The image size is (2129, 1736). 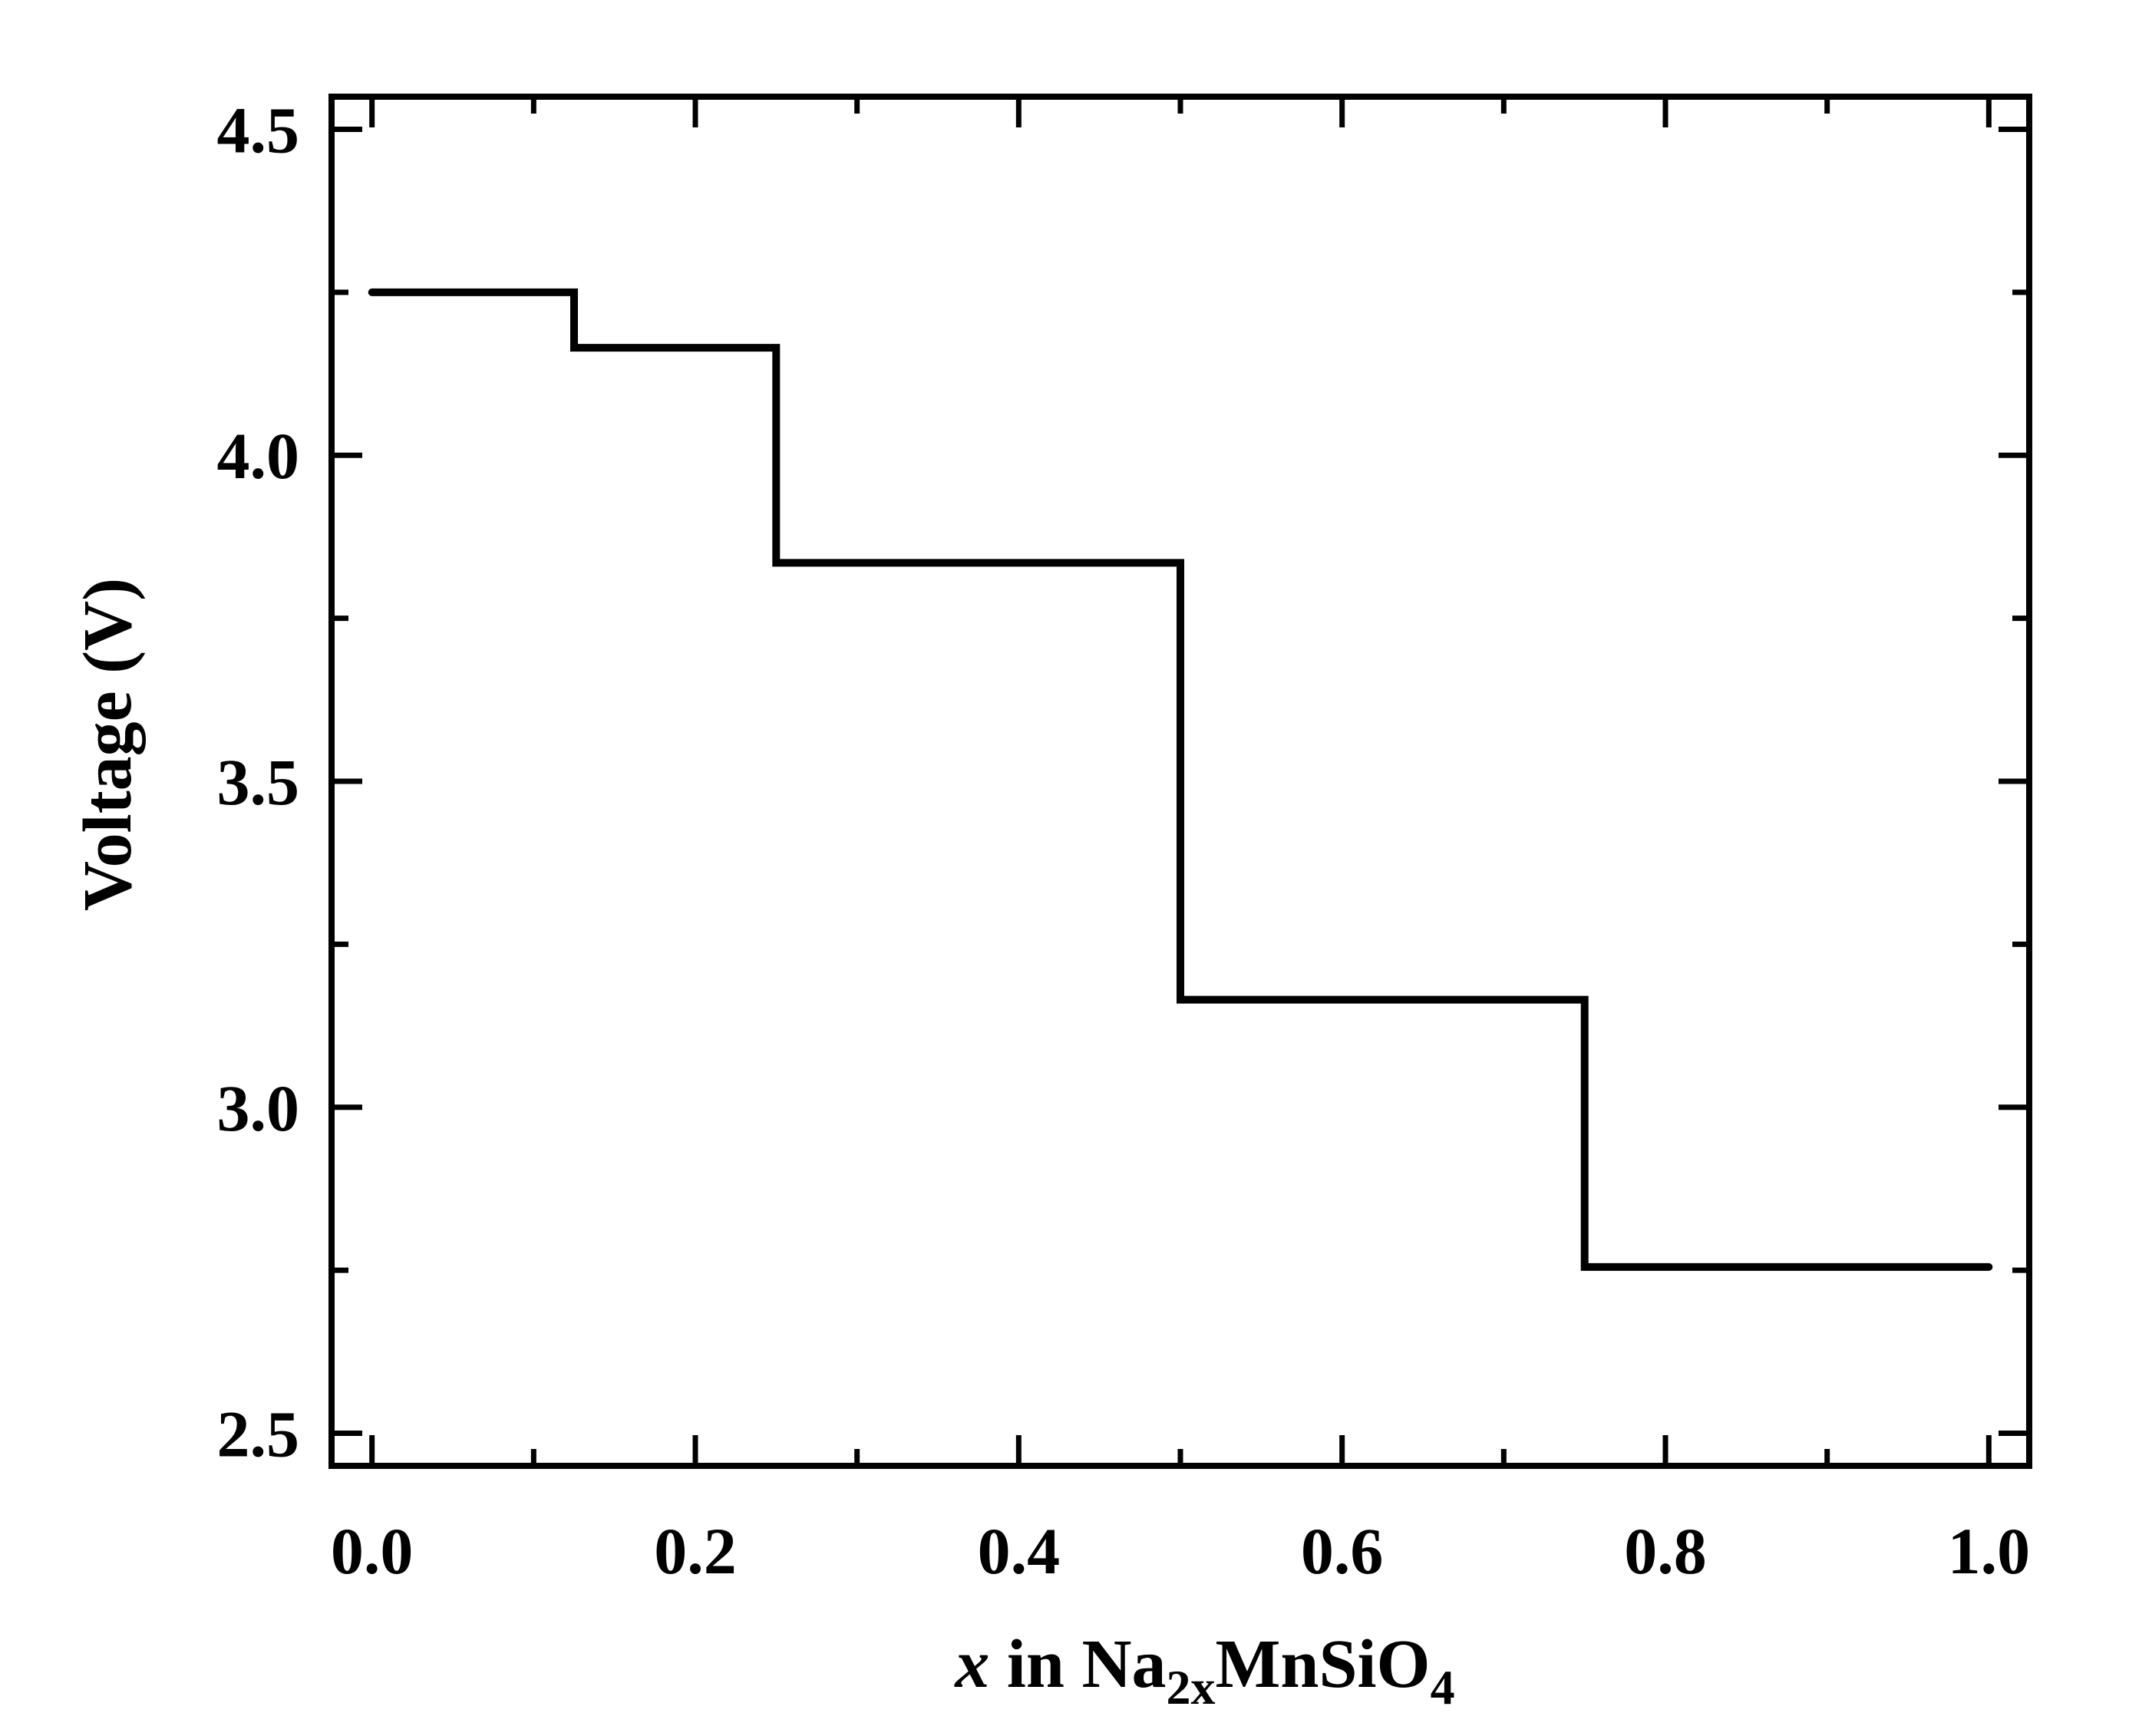 What do you see at coordinates (258, 130) in the screenshot?
I see `y-tick-label: 4.5` at bounding box center [258, 130].